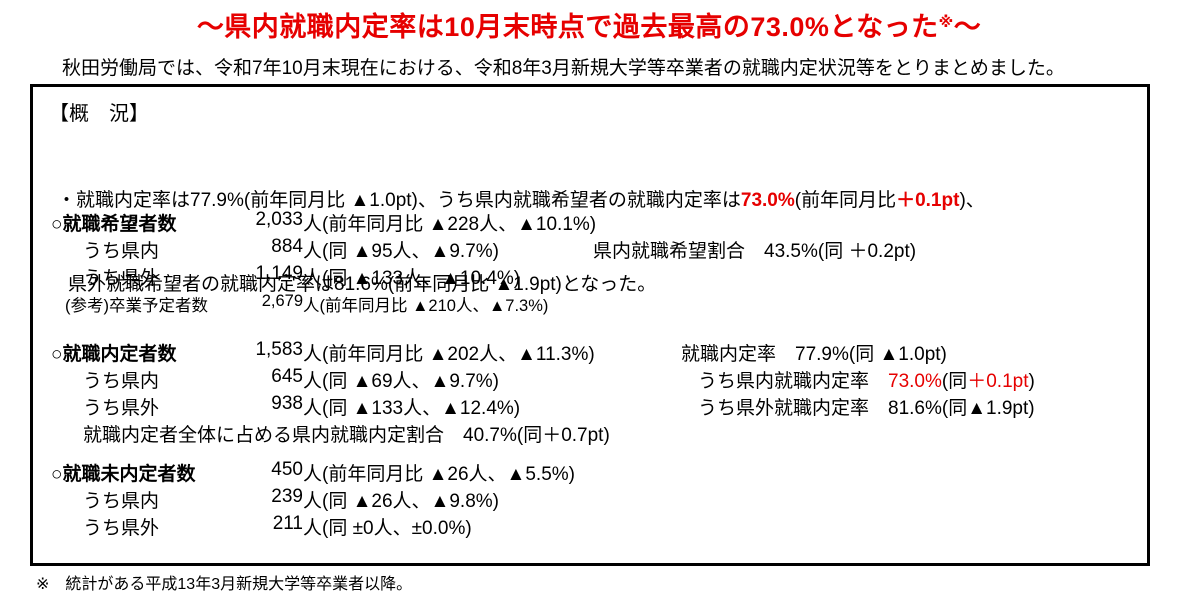 This screenshot has height=597, width=1178. What do you see at coordinates (928, 200) in the screenshot?
I see `highlight-rate-change: ＋0.1pt` at bounding box center [928, 200].